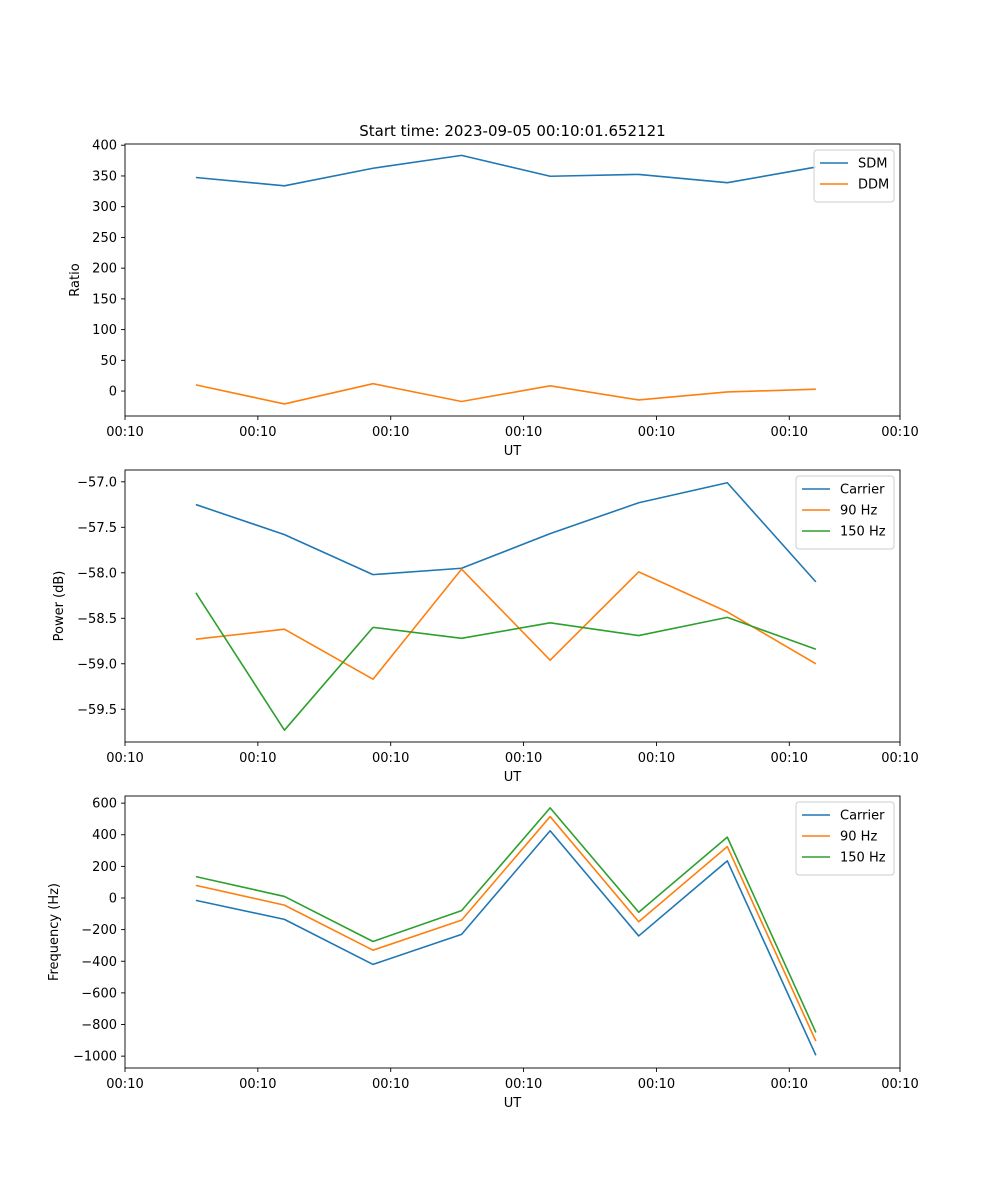 The image size is (1000, 1200). What do you see at coordinates (97, 664) in the screenshot?
I see `y-tick-label: −59.0` at bounding box center [97, 664].